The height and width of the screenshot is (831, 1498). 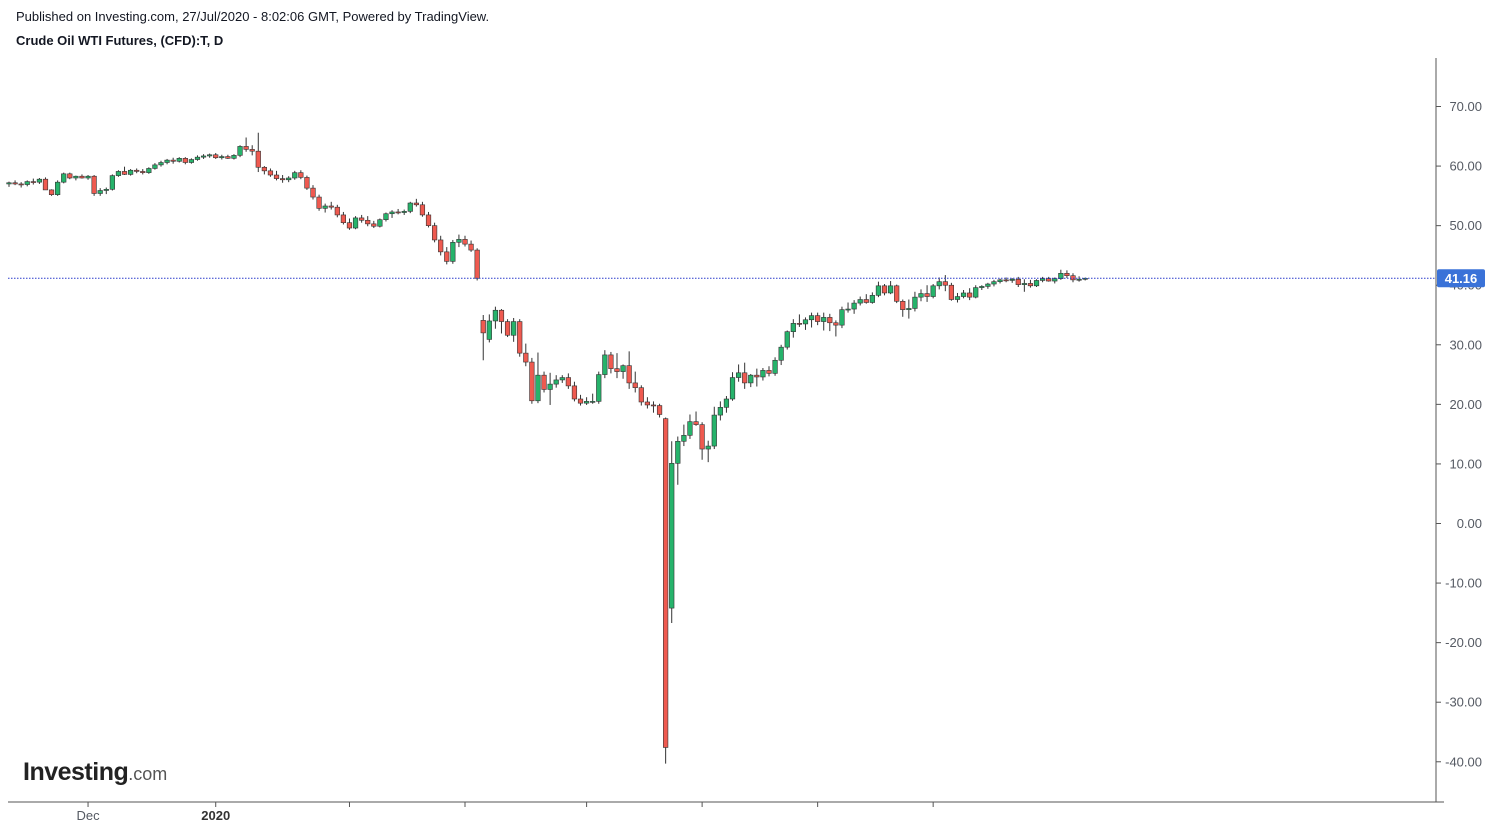 I want to click on chart-overlay: 41.16, so click(x=746, y=278).